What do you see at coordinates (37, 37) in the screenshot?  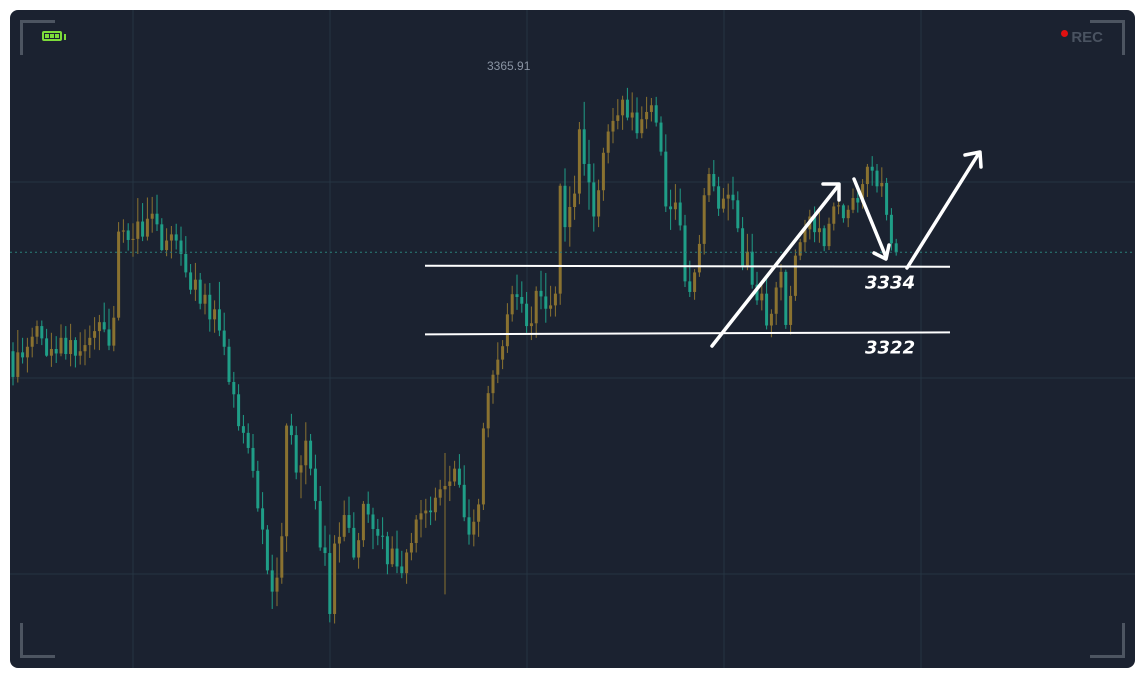 I see `viewfinder-corner-top-left` at bounding box center [37, 37].